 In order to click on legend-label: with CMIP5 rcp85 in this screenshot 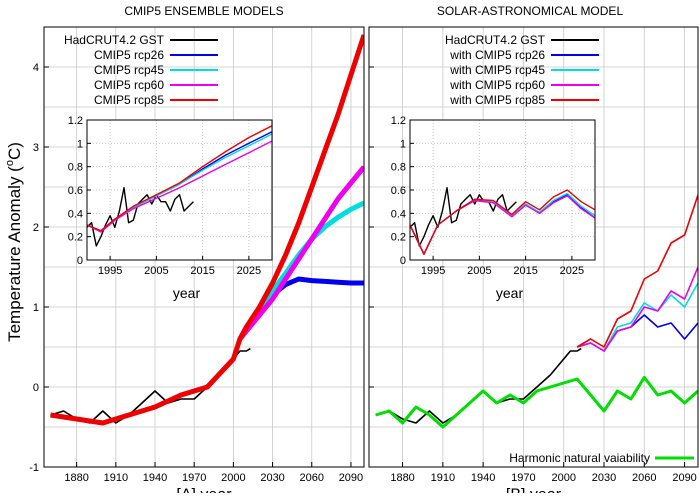, I will do `click(497, 100)`.